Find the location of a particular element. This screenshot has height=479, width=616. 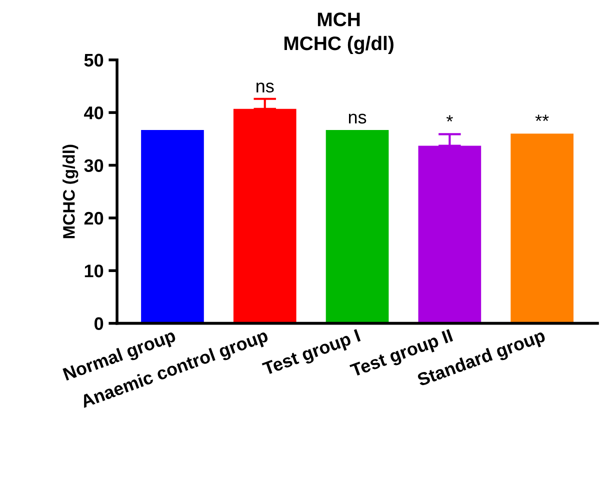

annotation: * is located at coordinates (449, 118).